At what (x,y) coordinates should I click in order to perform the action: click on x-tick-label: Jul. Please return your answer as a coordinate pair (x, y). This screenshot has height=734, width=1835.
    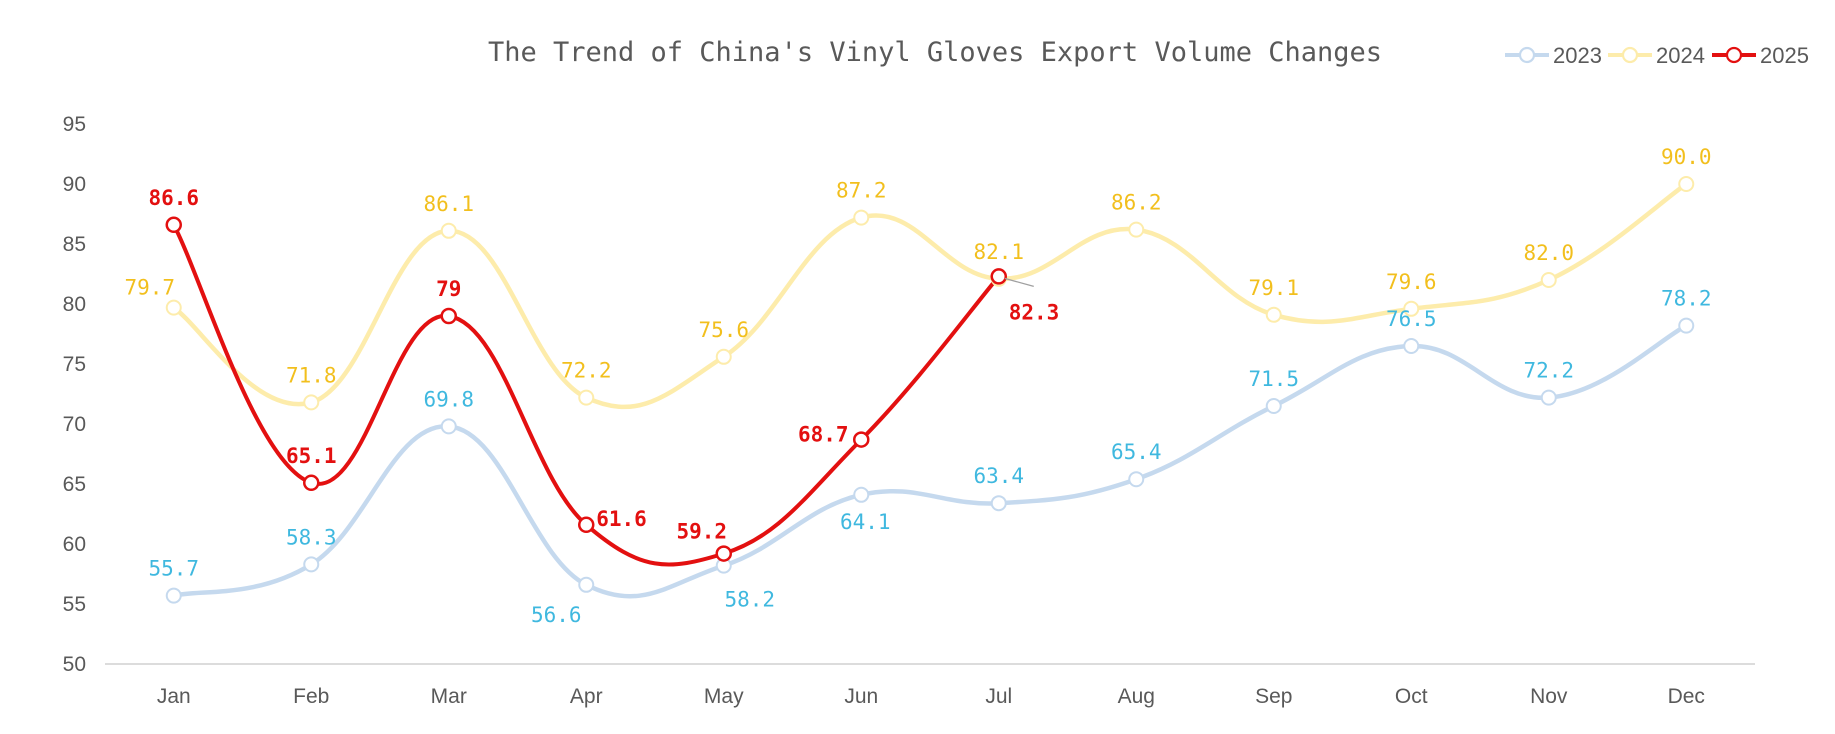
    Looking at the image, I should click on (998, 696).